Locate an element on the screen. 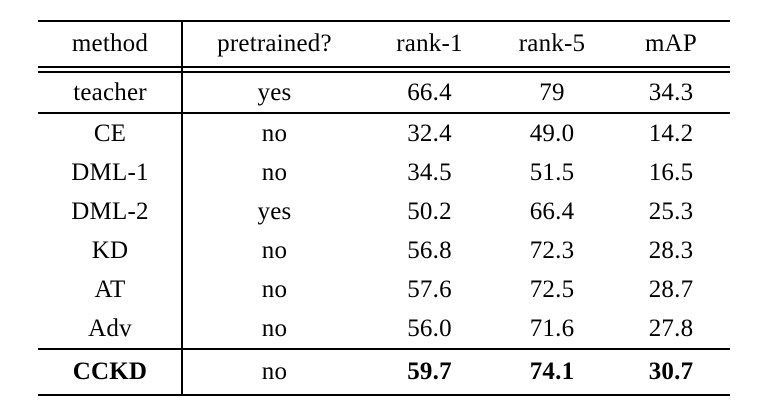 This screenshot has height=404, width=773. table-row-teacher: teacher yes 66.4 79 34.3 is located at coordinates (384, 92).